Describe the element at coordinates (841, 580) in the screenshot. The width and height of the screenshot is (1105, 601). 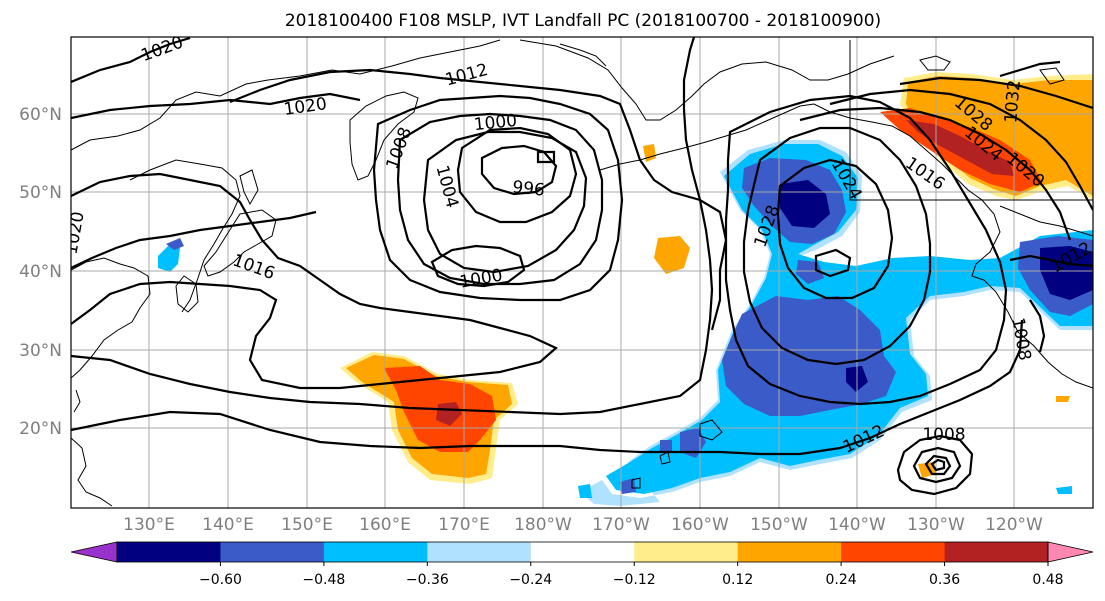
I see `colorbar-tick-label: 0.24` at that location.